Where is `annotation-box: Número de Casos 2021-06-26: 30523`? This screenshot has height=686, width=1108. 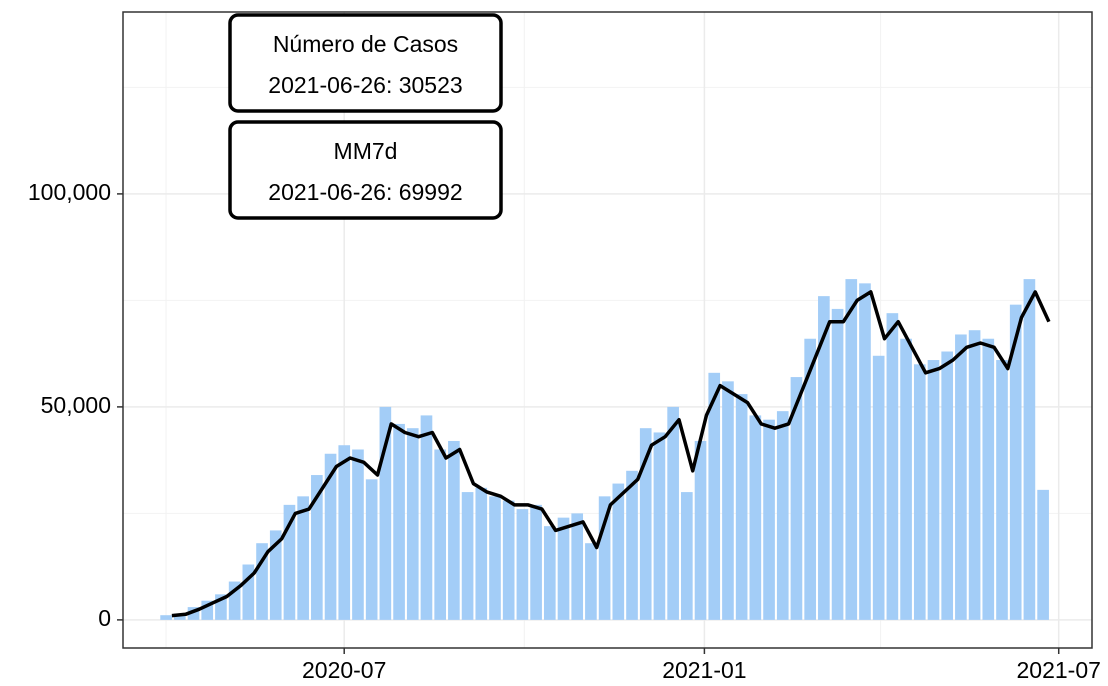 annotation-box: Número de Casos 2021-06-26: 30523 is located at coordinates (365, 63).